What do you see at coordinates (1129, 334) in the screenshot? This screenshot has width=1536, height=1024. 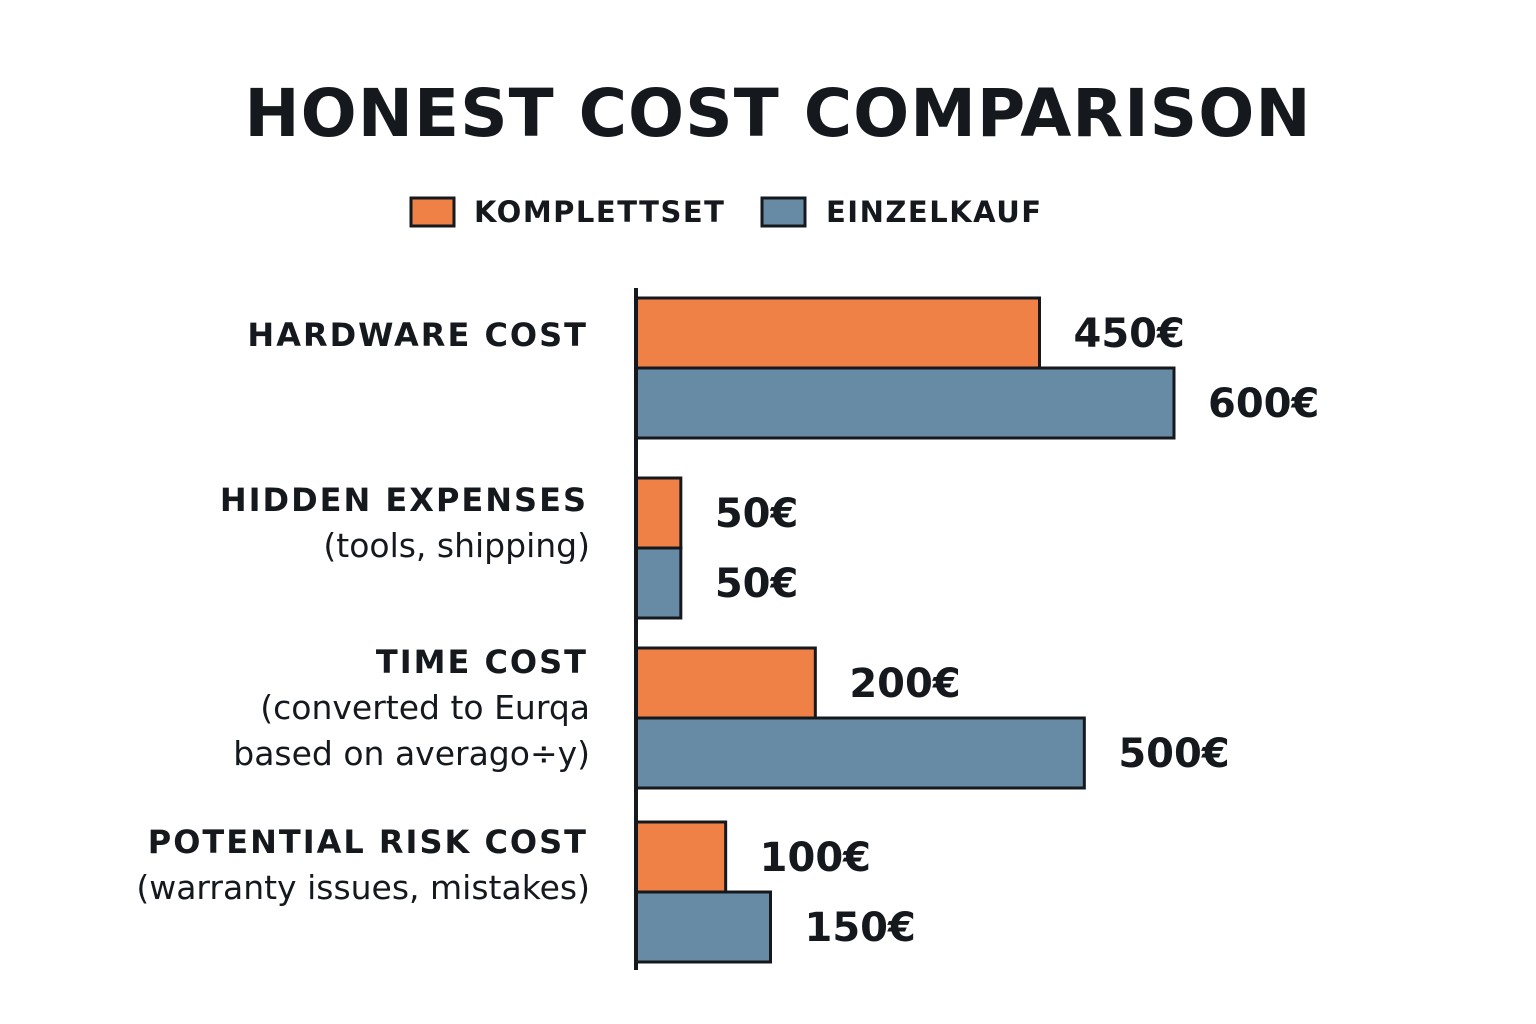 I see `value-label-komplettset-0: 450€` at bounding box center [1129, 334].